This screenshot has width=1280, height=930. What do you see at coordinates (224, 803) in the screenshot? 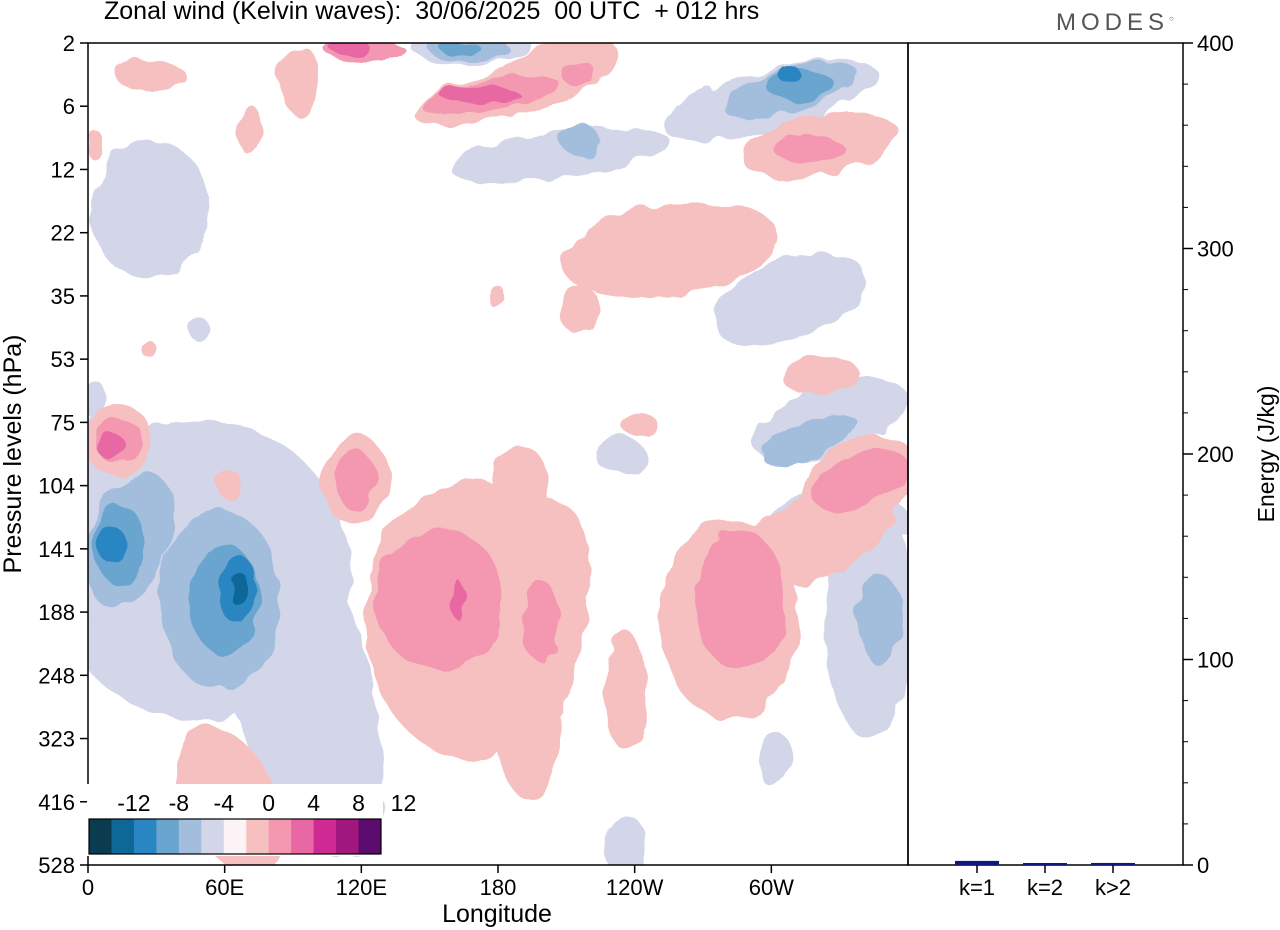
I see `colorbar-tick-label: -4` at bounding box center [224, 803].